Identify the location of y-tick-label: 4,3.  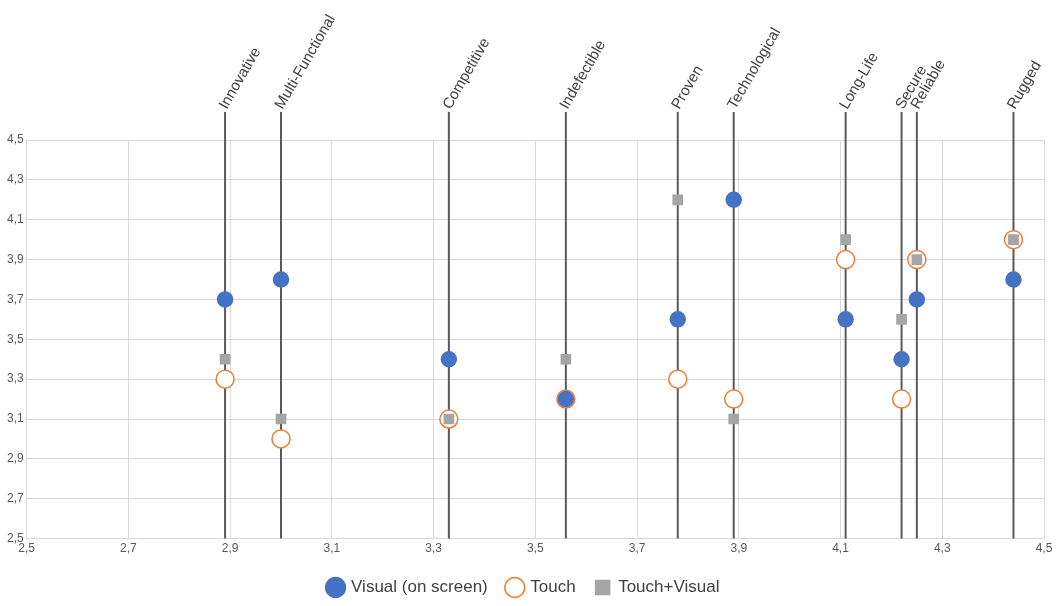
(15, 179).